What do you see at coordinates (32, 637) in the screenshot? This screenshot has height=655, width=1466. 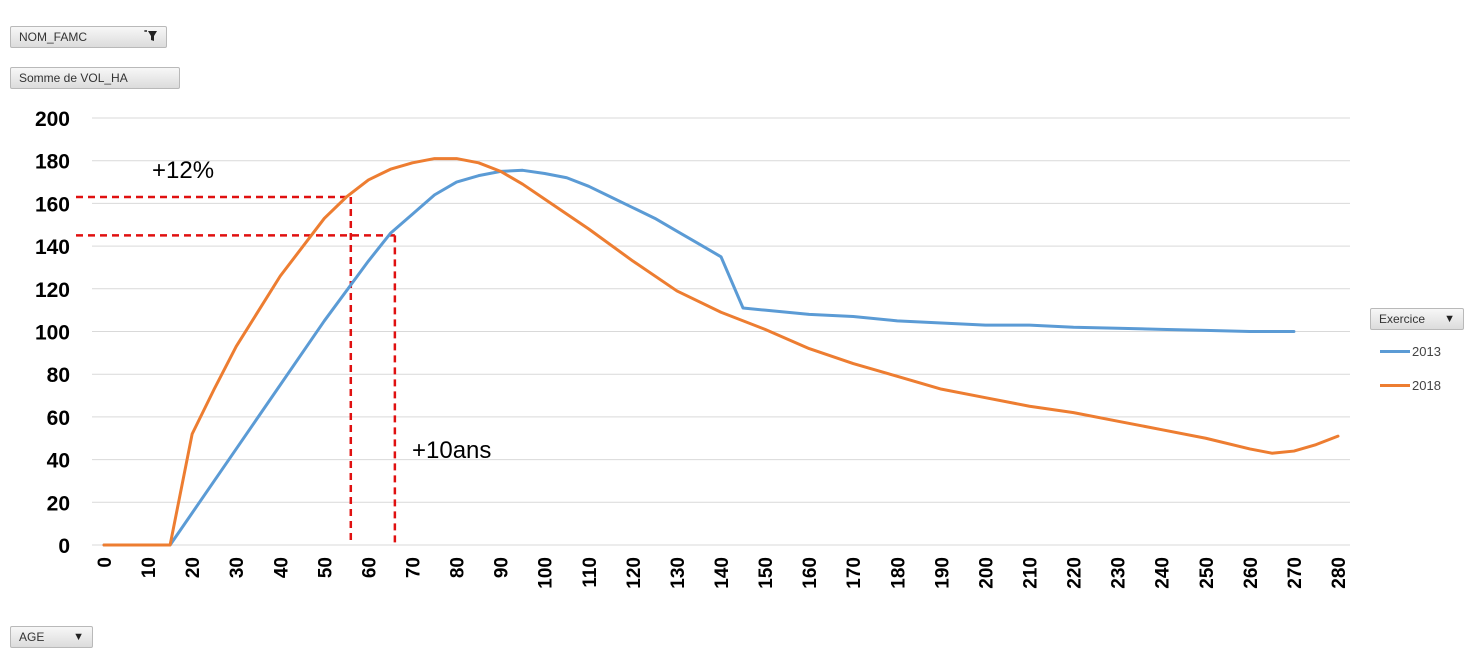 I see `axis-field-label: AGE` at bounding box center [32, 637].